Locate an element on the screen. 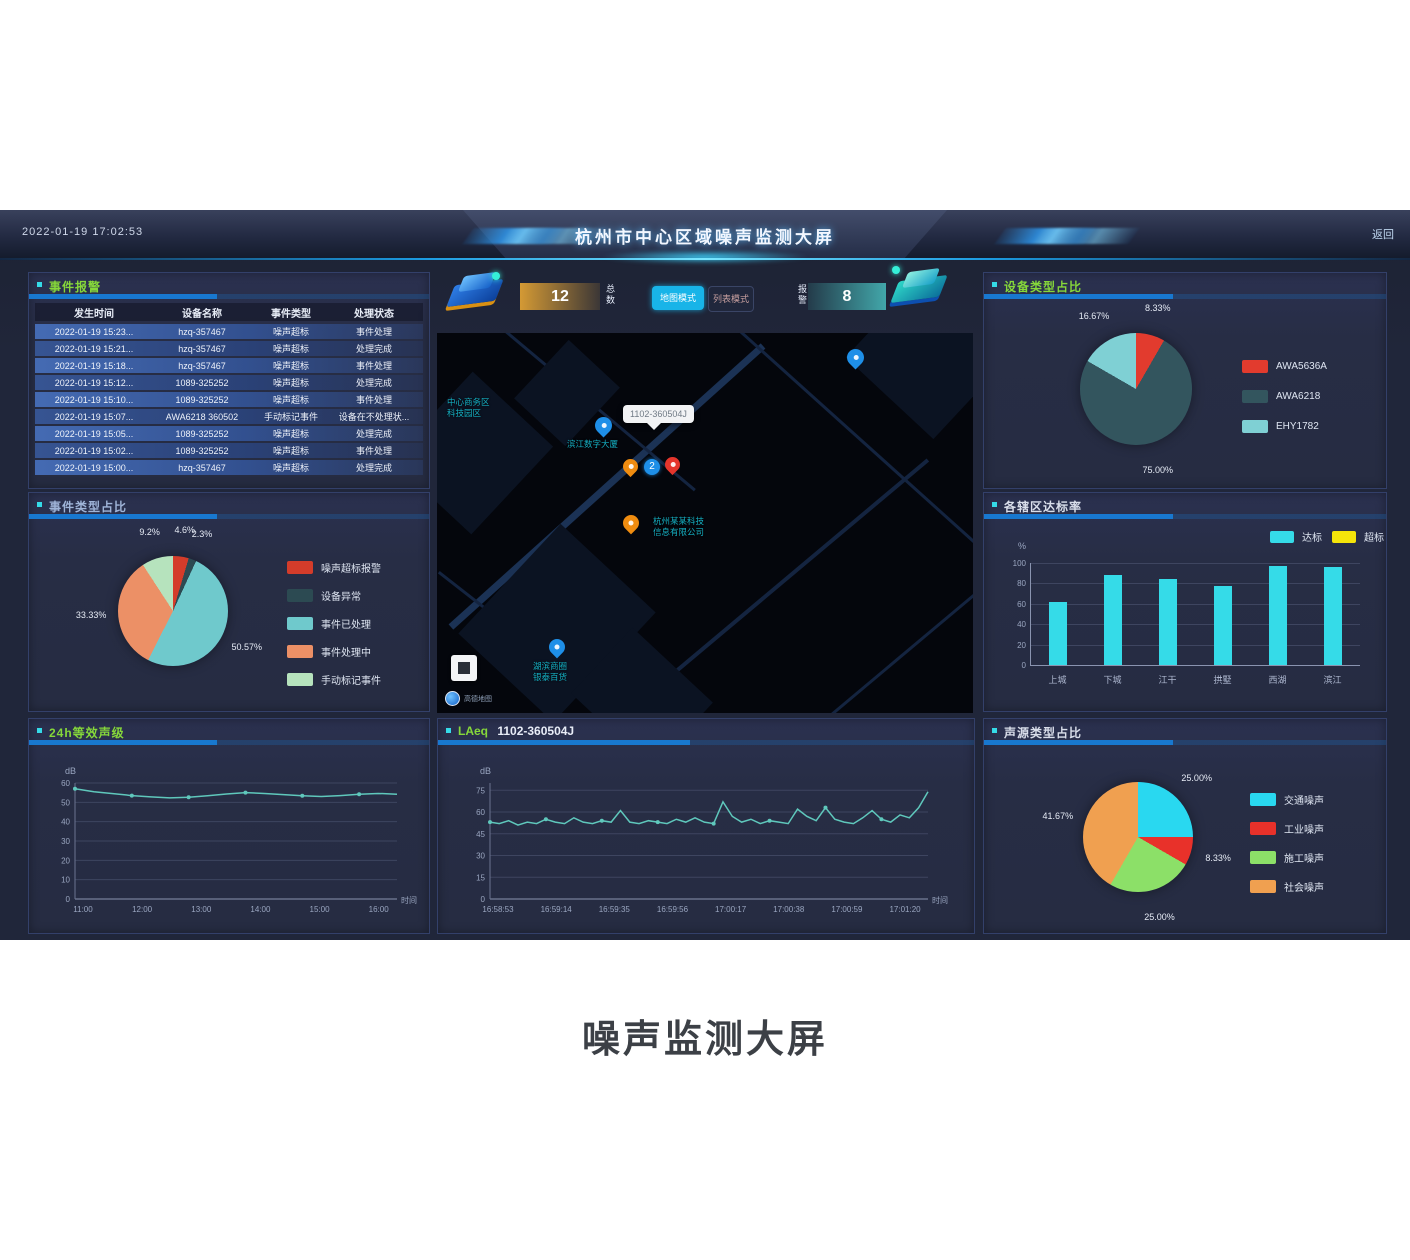 This screenshot has height=1260, width=1410. map-attribution: 高德地图 is located at coordinates (468, 698).